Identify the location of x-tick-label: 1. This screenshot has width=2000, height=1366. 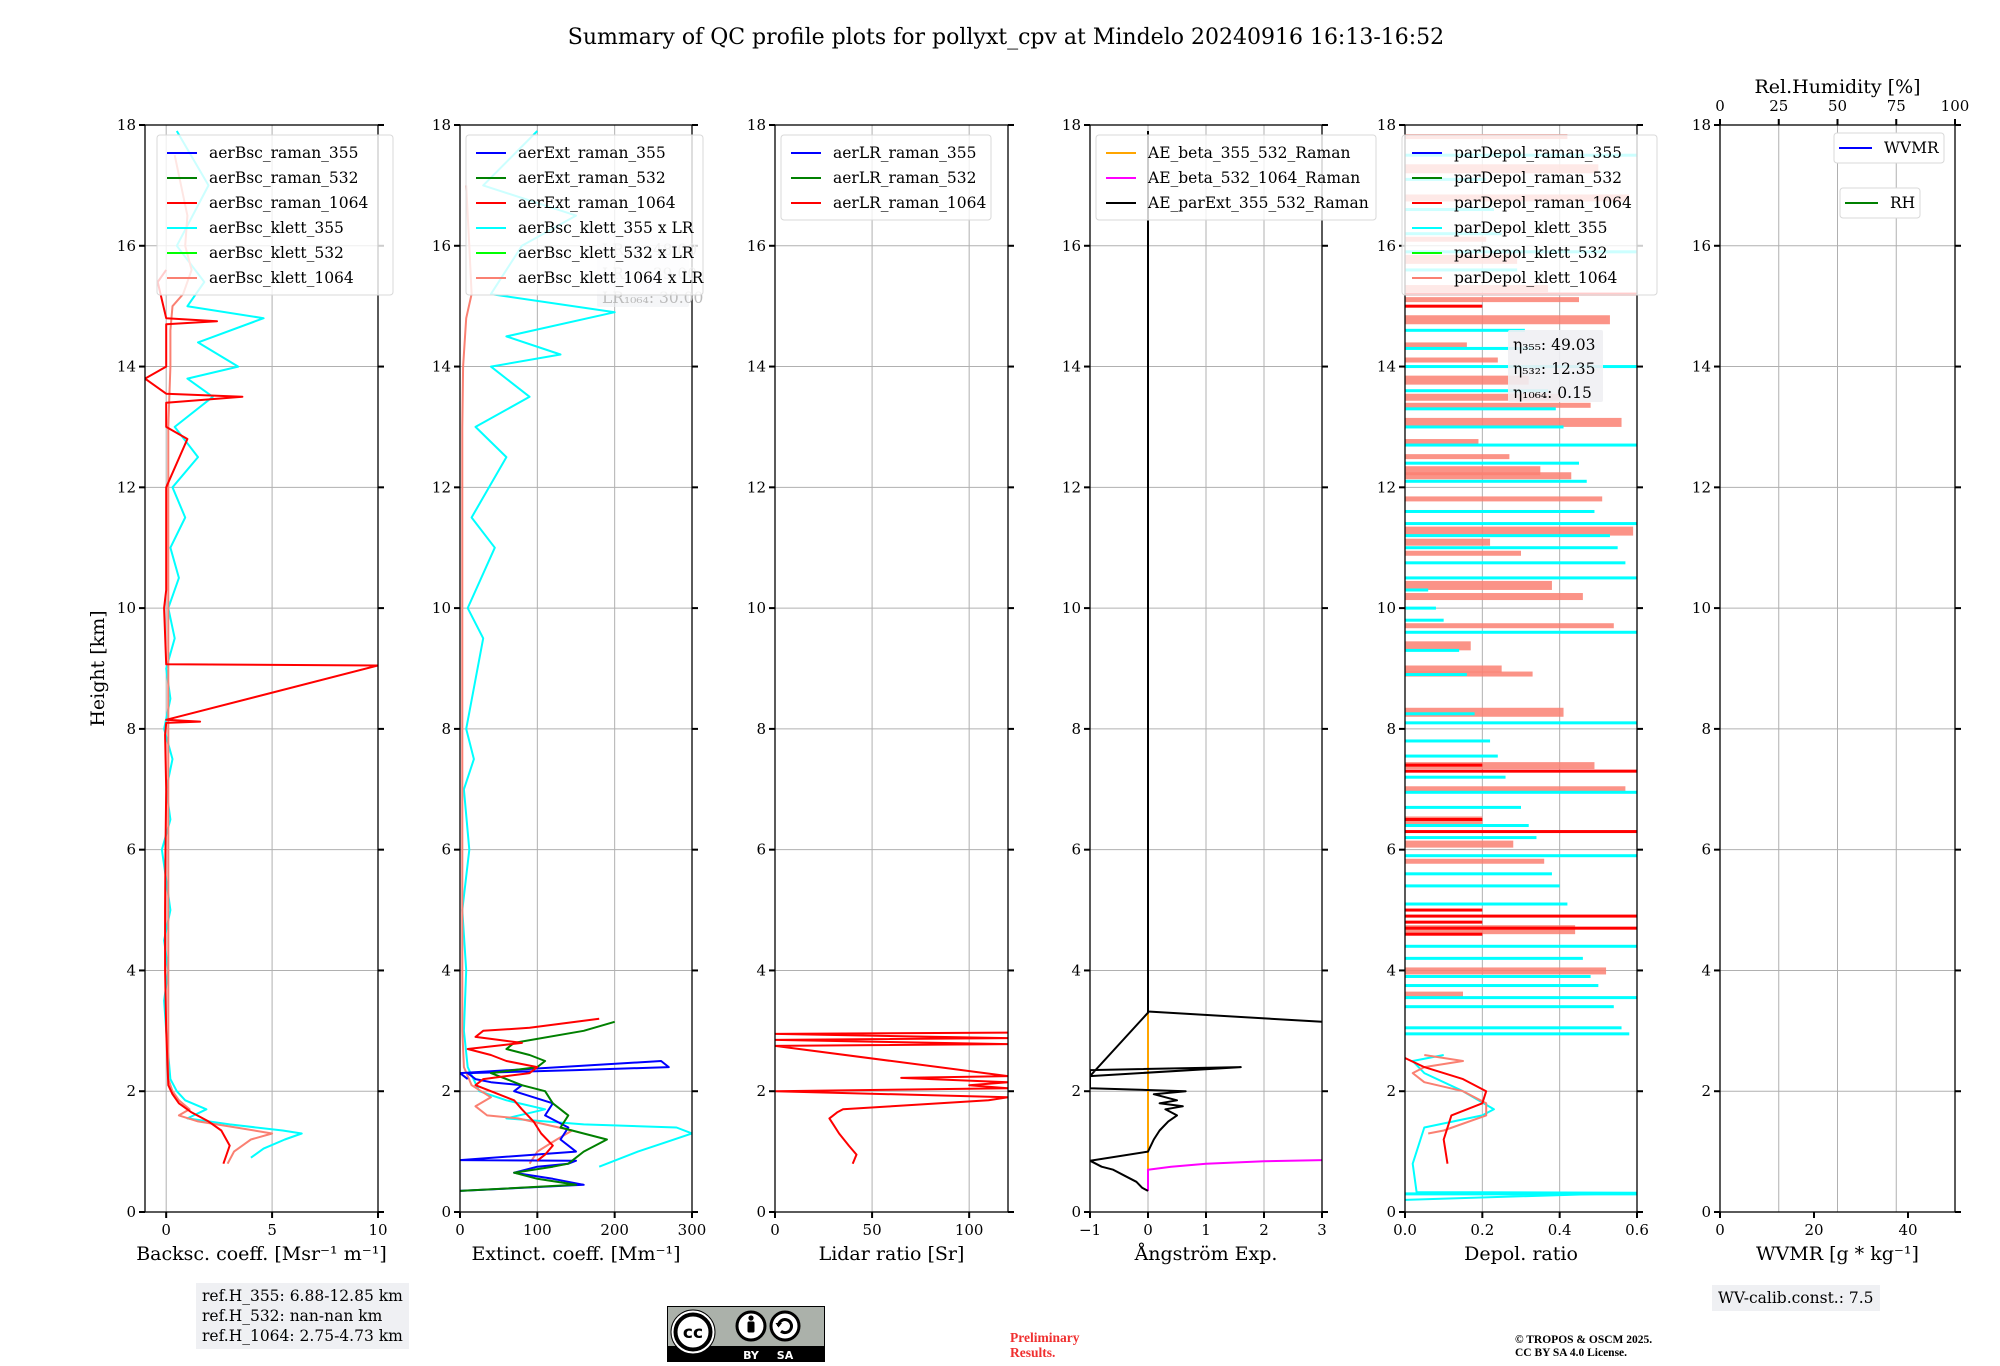
(1206, 1230).